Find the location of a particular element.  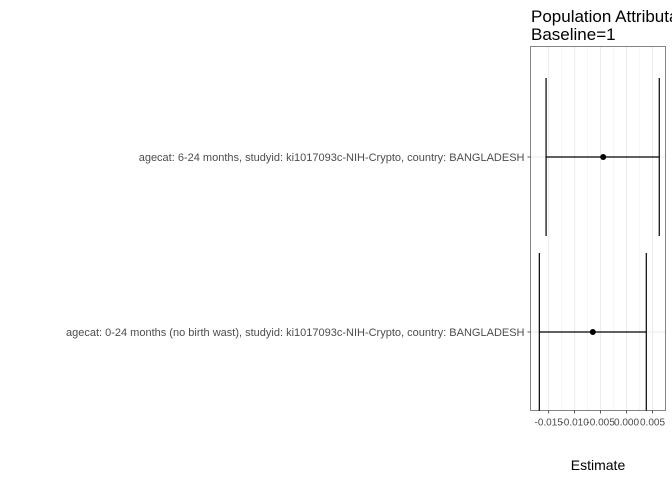

chart-title: Population Attributable Difference is located at coordinates (601, 16).